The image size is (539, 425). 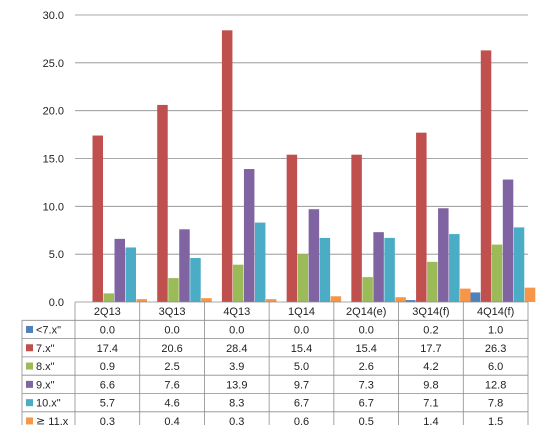 What do you see at coordinates (171, 404) in the screenshot?
I see `data-label: 4.6` at bounding box center [171, 404].